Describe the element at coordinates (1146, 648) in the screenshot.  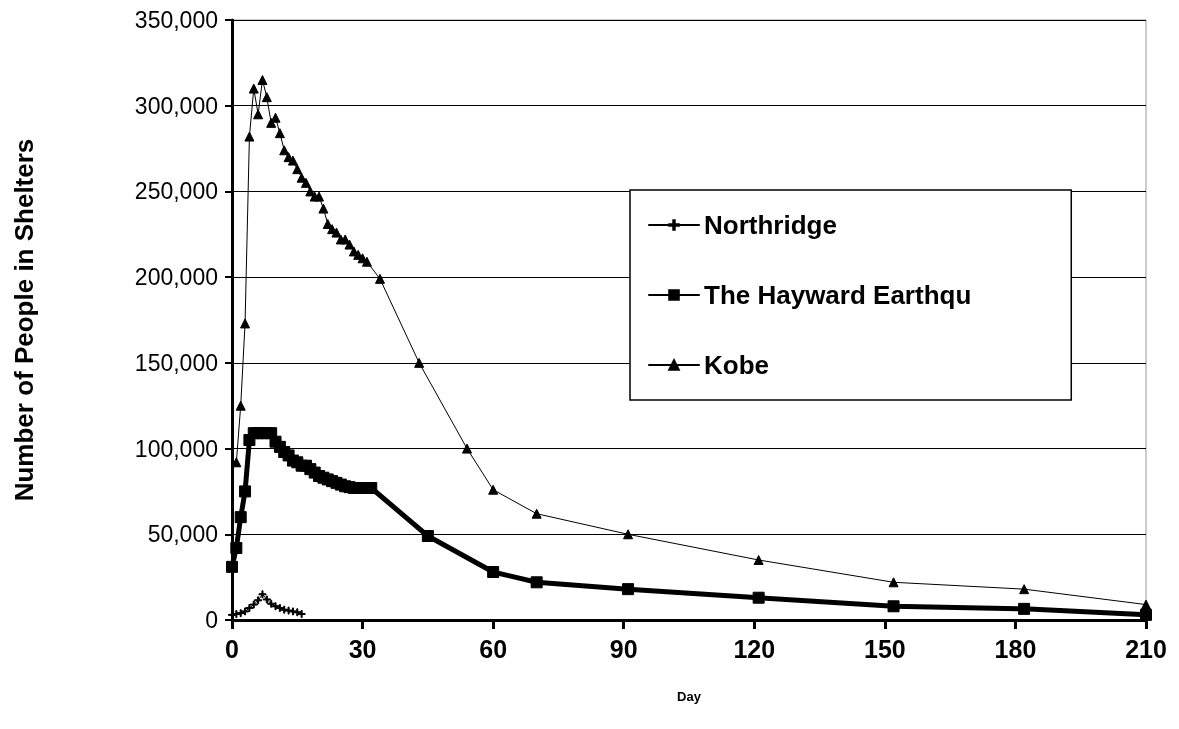
I see `x-tick-label: 210` at that location.